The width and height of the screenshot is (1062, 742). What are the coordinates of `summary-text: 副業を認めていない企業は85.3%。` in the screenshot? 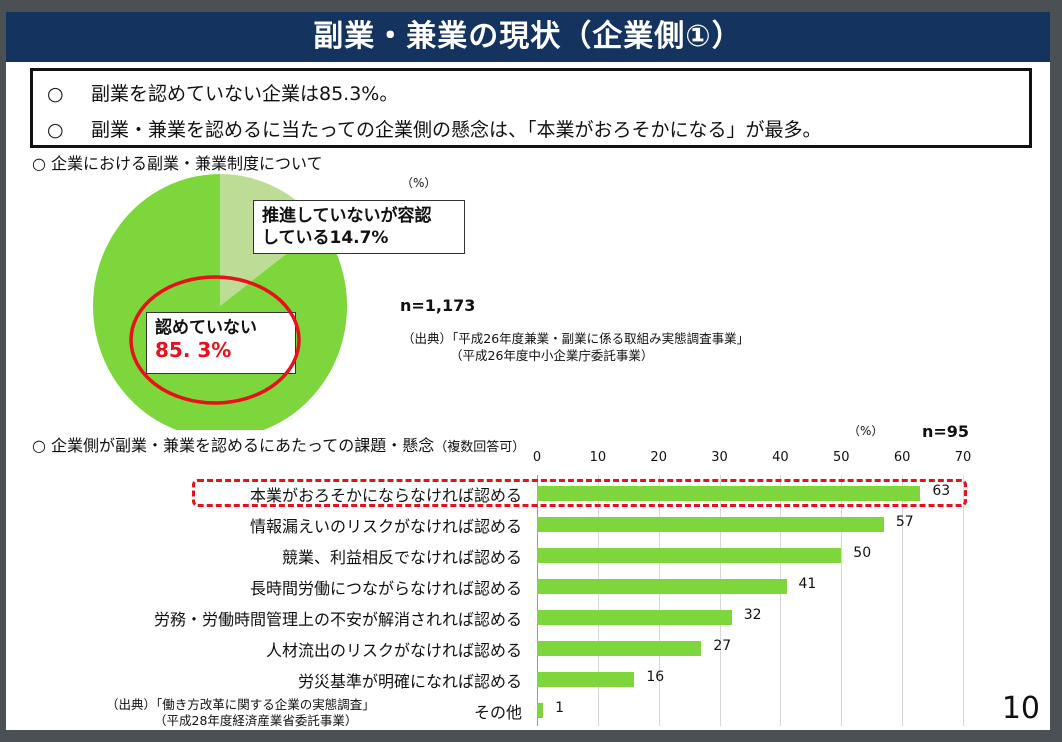 It's located at (245, 94).